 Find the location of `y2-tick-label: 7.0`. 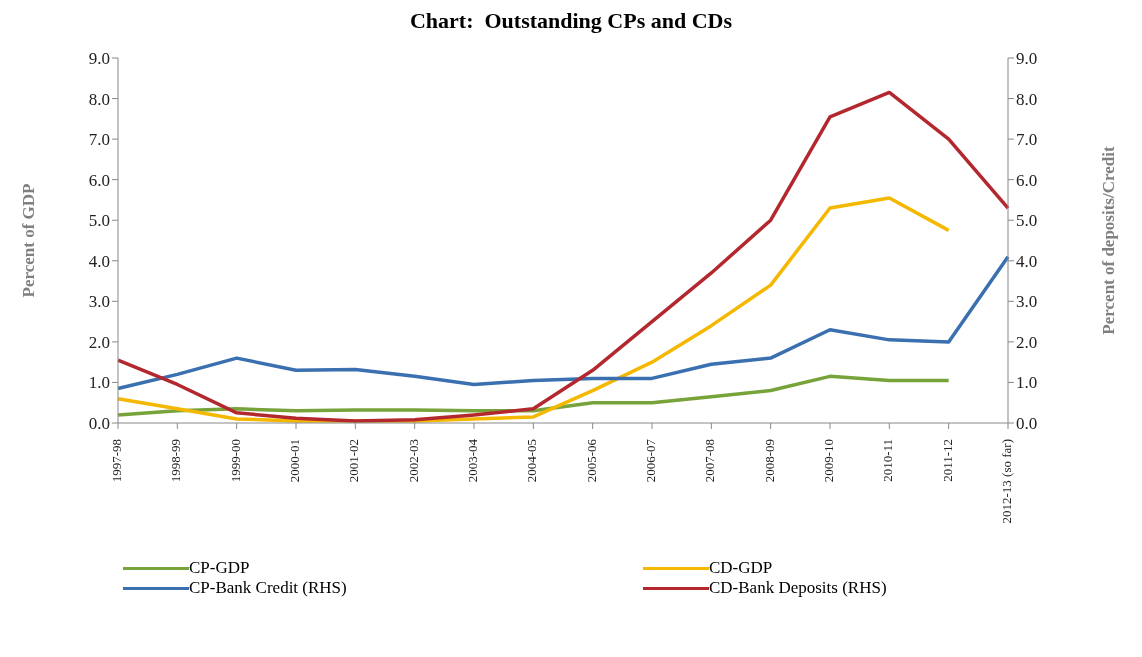

y2-tick-label: 7.0 is located at coordinates (1027, 140).